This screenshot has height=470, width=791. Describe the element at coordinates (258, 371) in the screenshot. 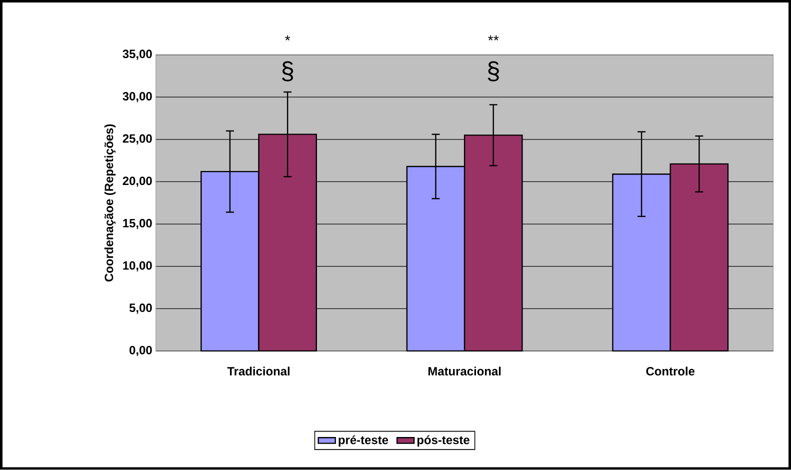

I see `x-tick-label: Tradicional` at that location.